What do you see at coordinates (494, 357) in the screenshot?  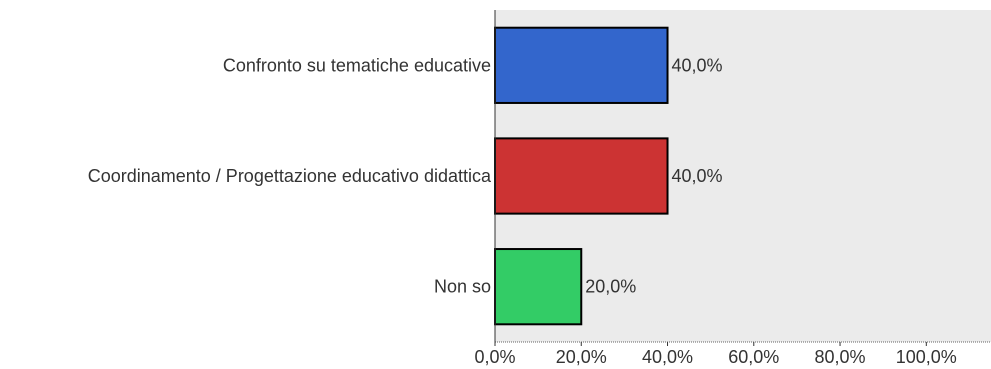 I see `x-tick-label-1: 0,0%` at bounding box center [494, 357].